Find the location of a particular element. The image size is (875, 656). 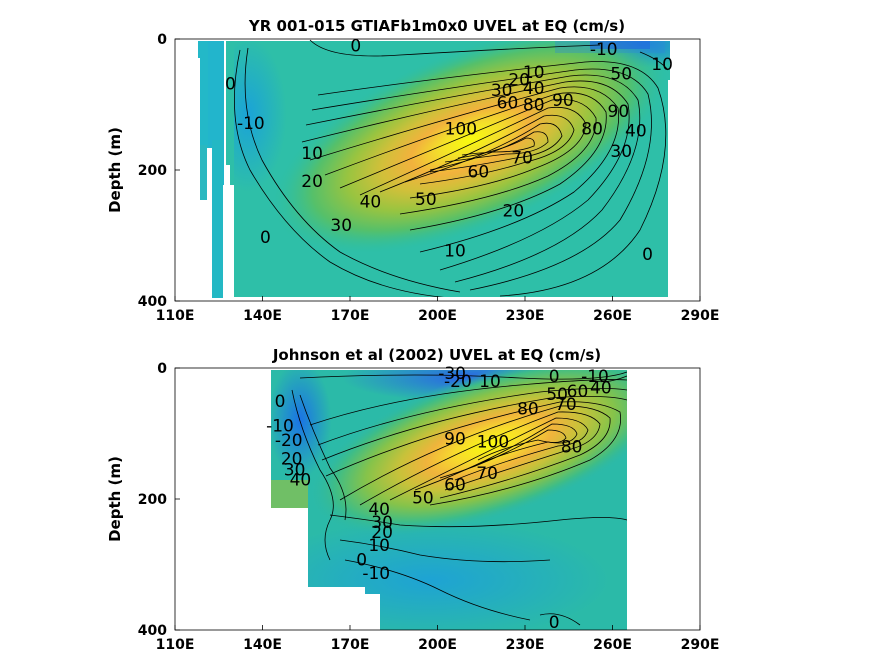

panel-2-title: Johnson et al (2002) UVEL at EQ (cm/s) is located at coordinates (436, 355).